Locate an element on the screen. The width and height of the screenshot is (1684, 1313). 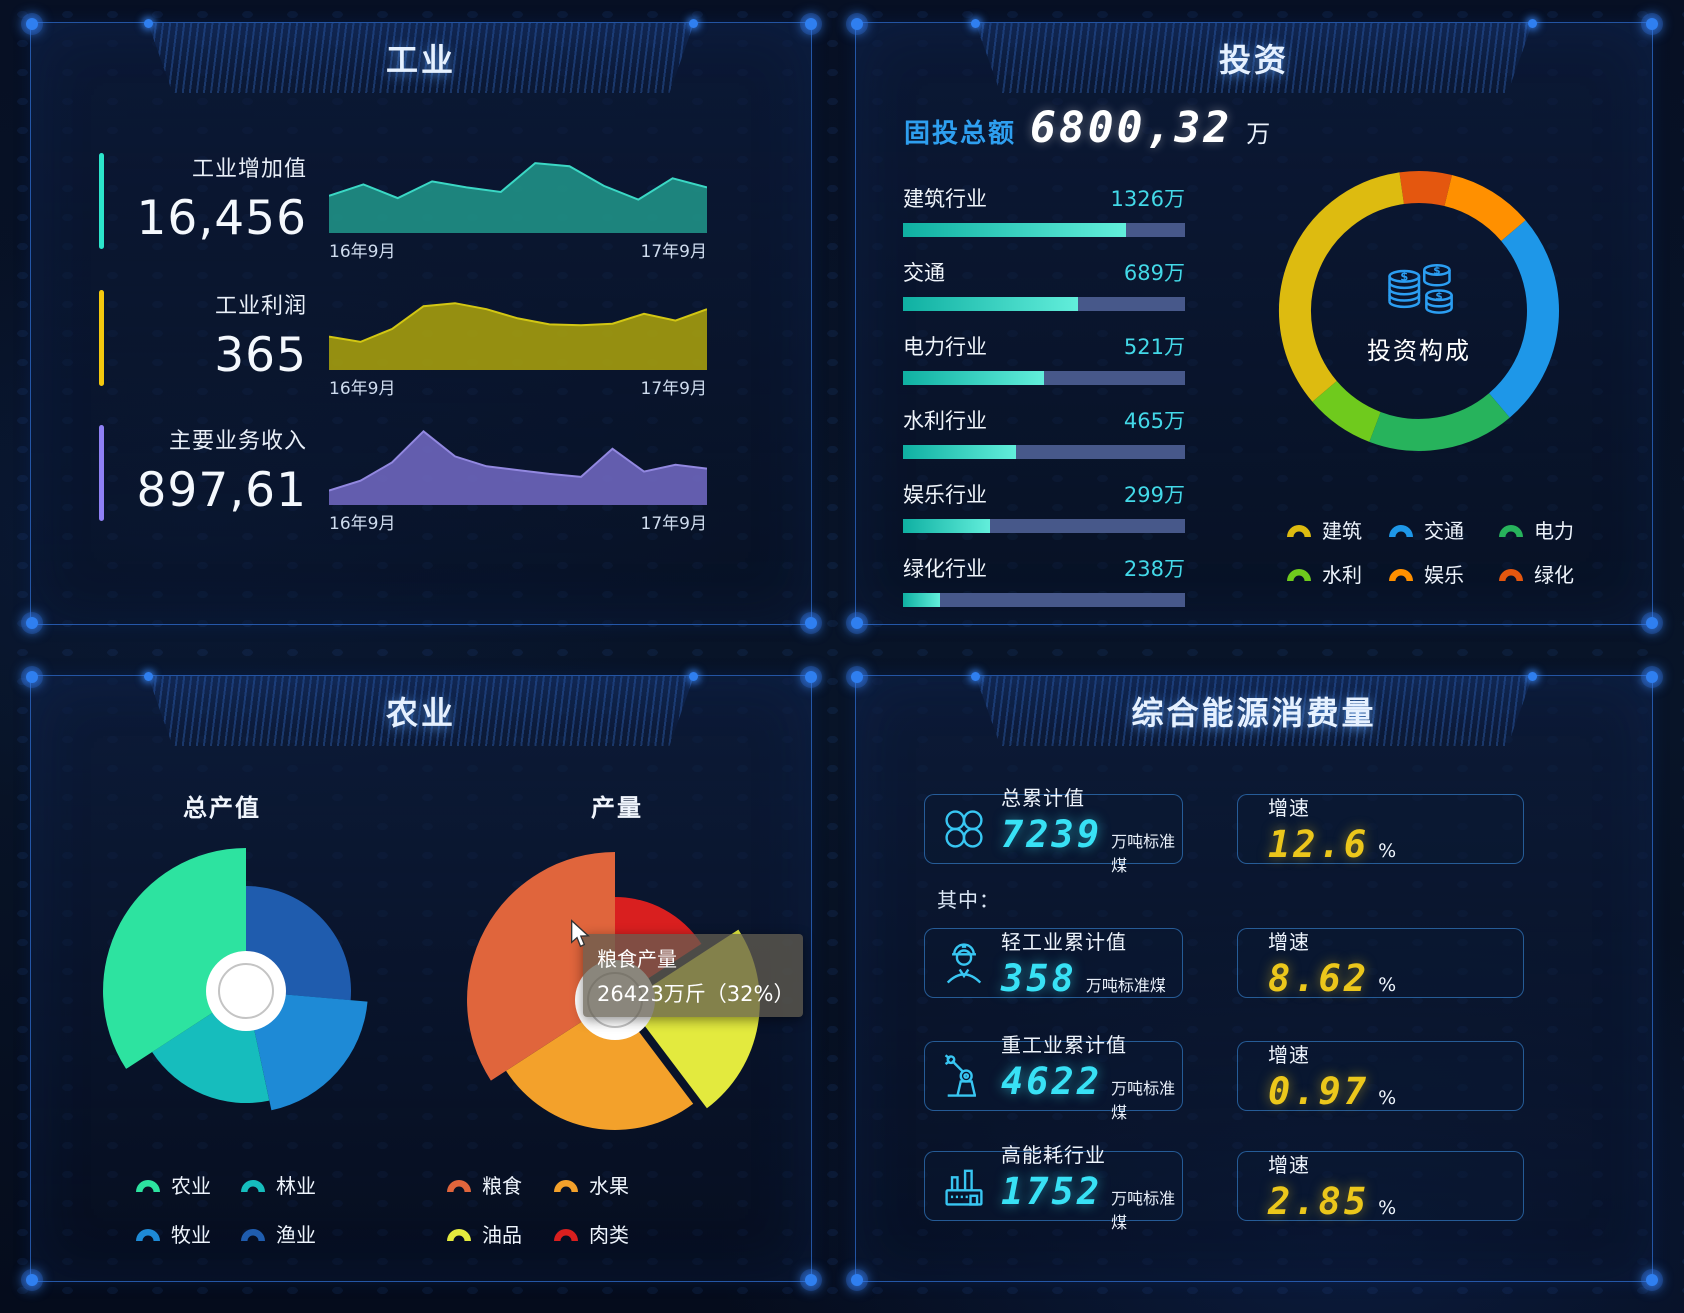
robot-arm-icon is located at coordinates (960, 1075).